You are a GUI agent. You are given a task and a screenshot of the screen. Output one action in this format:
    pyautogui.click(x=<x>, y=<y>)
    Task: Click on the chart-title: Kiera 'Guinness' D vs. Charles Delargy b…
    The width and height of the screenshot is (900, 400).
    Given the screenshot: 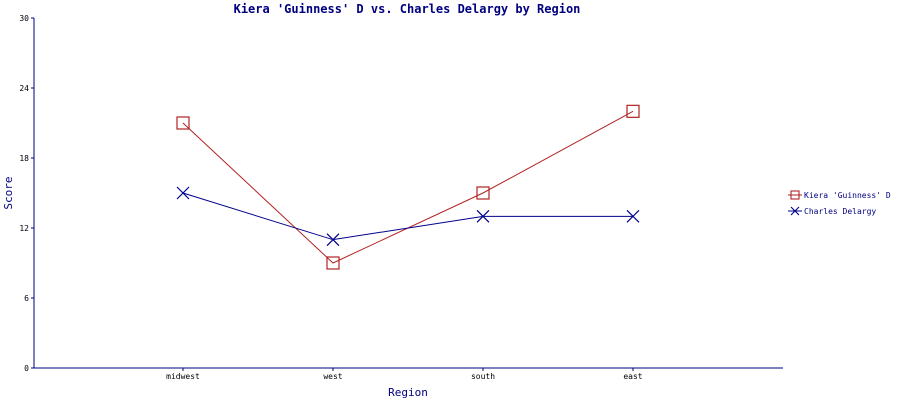 What is the action you would take?
    pyautogui.click(x=407, y=9)
    